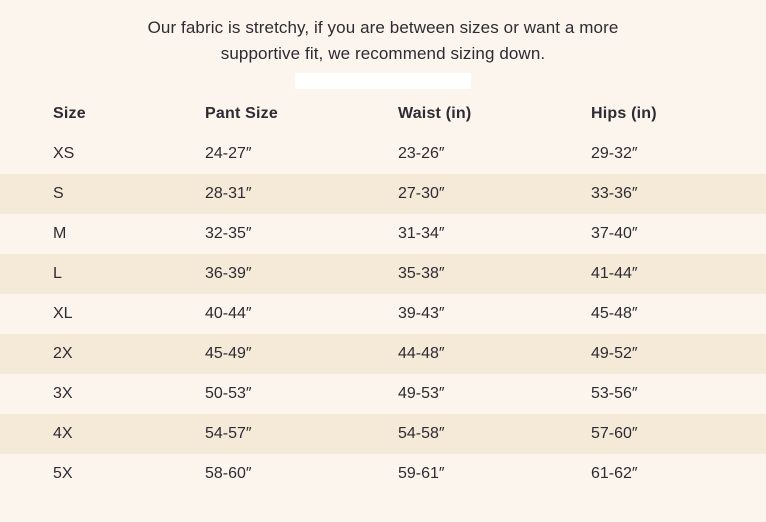 This screenshot has width=766, height=522. I want to click on waist-cell: 35-38″, so click(421, 273).